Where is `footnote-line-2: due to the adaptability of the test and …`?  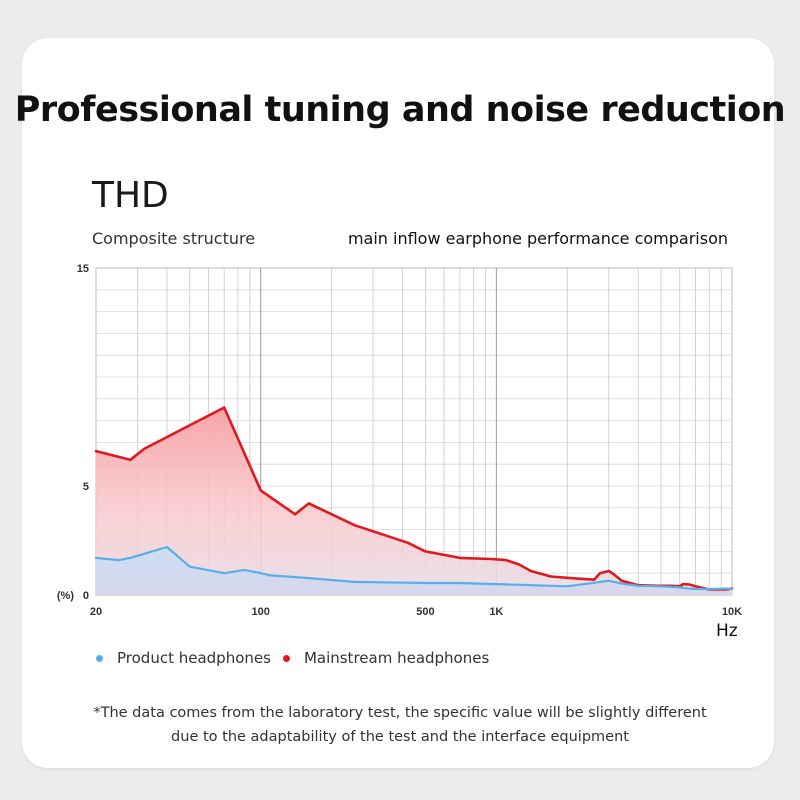 footnote-line-2: due to the adaptability of the test and … is located at coordinates (400, 737).